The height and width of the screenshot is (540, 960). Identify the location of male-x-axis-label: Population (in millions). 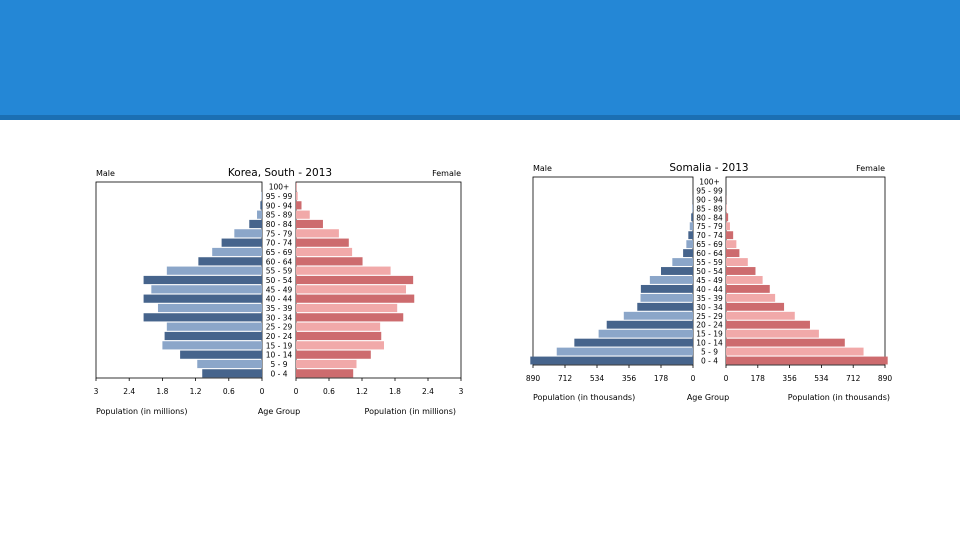
(141, 411).